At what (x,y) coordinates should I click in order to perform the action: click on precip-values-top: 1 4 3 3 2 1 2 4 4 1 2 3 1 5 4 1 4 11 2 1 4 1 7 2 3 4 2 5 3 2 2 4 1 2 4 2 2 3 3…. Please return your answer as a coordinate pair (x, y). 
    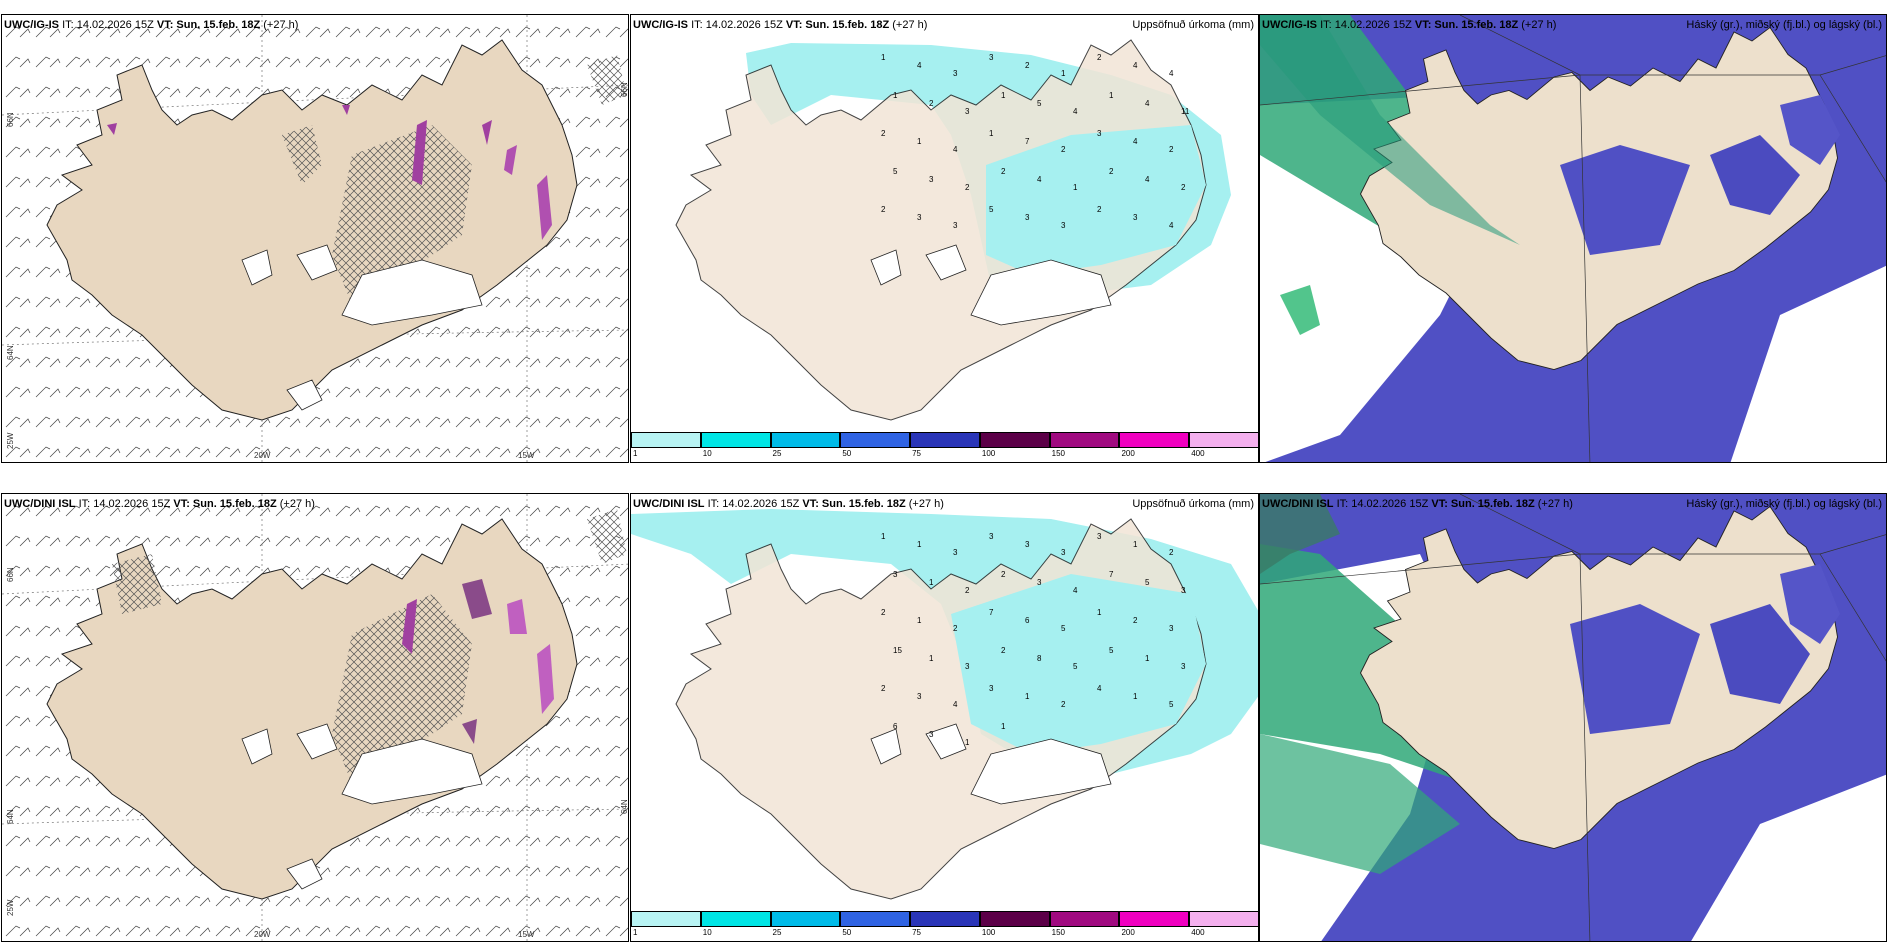
    Looking at the image, I should click on (1035, 141).